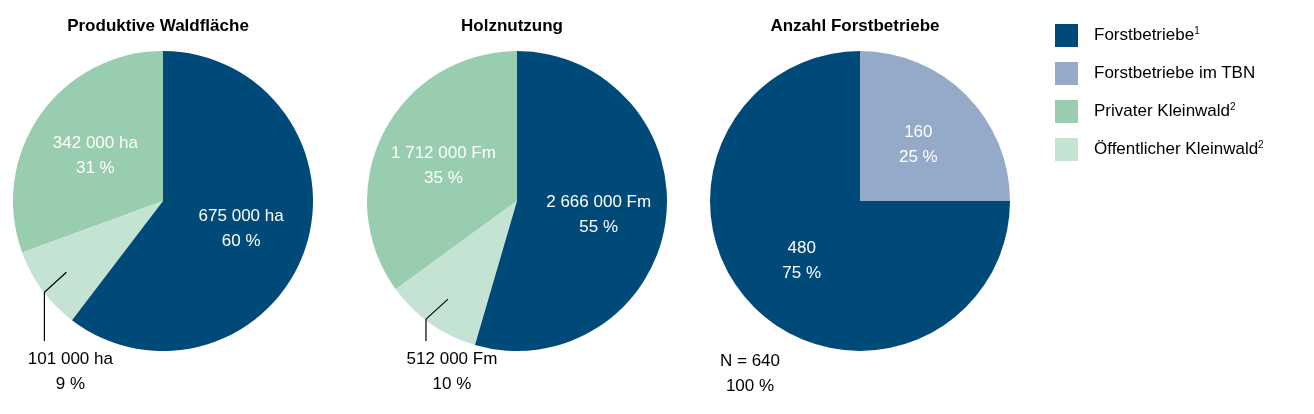  Describe the element at coordinates (599, 213) in the screenshot. I see `data-label: 2 666 000 Fm 55 %` at that location.